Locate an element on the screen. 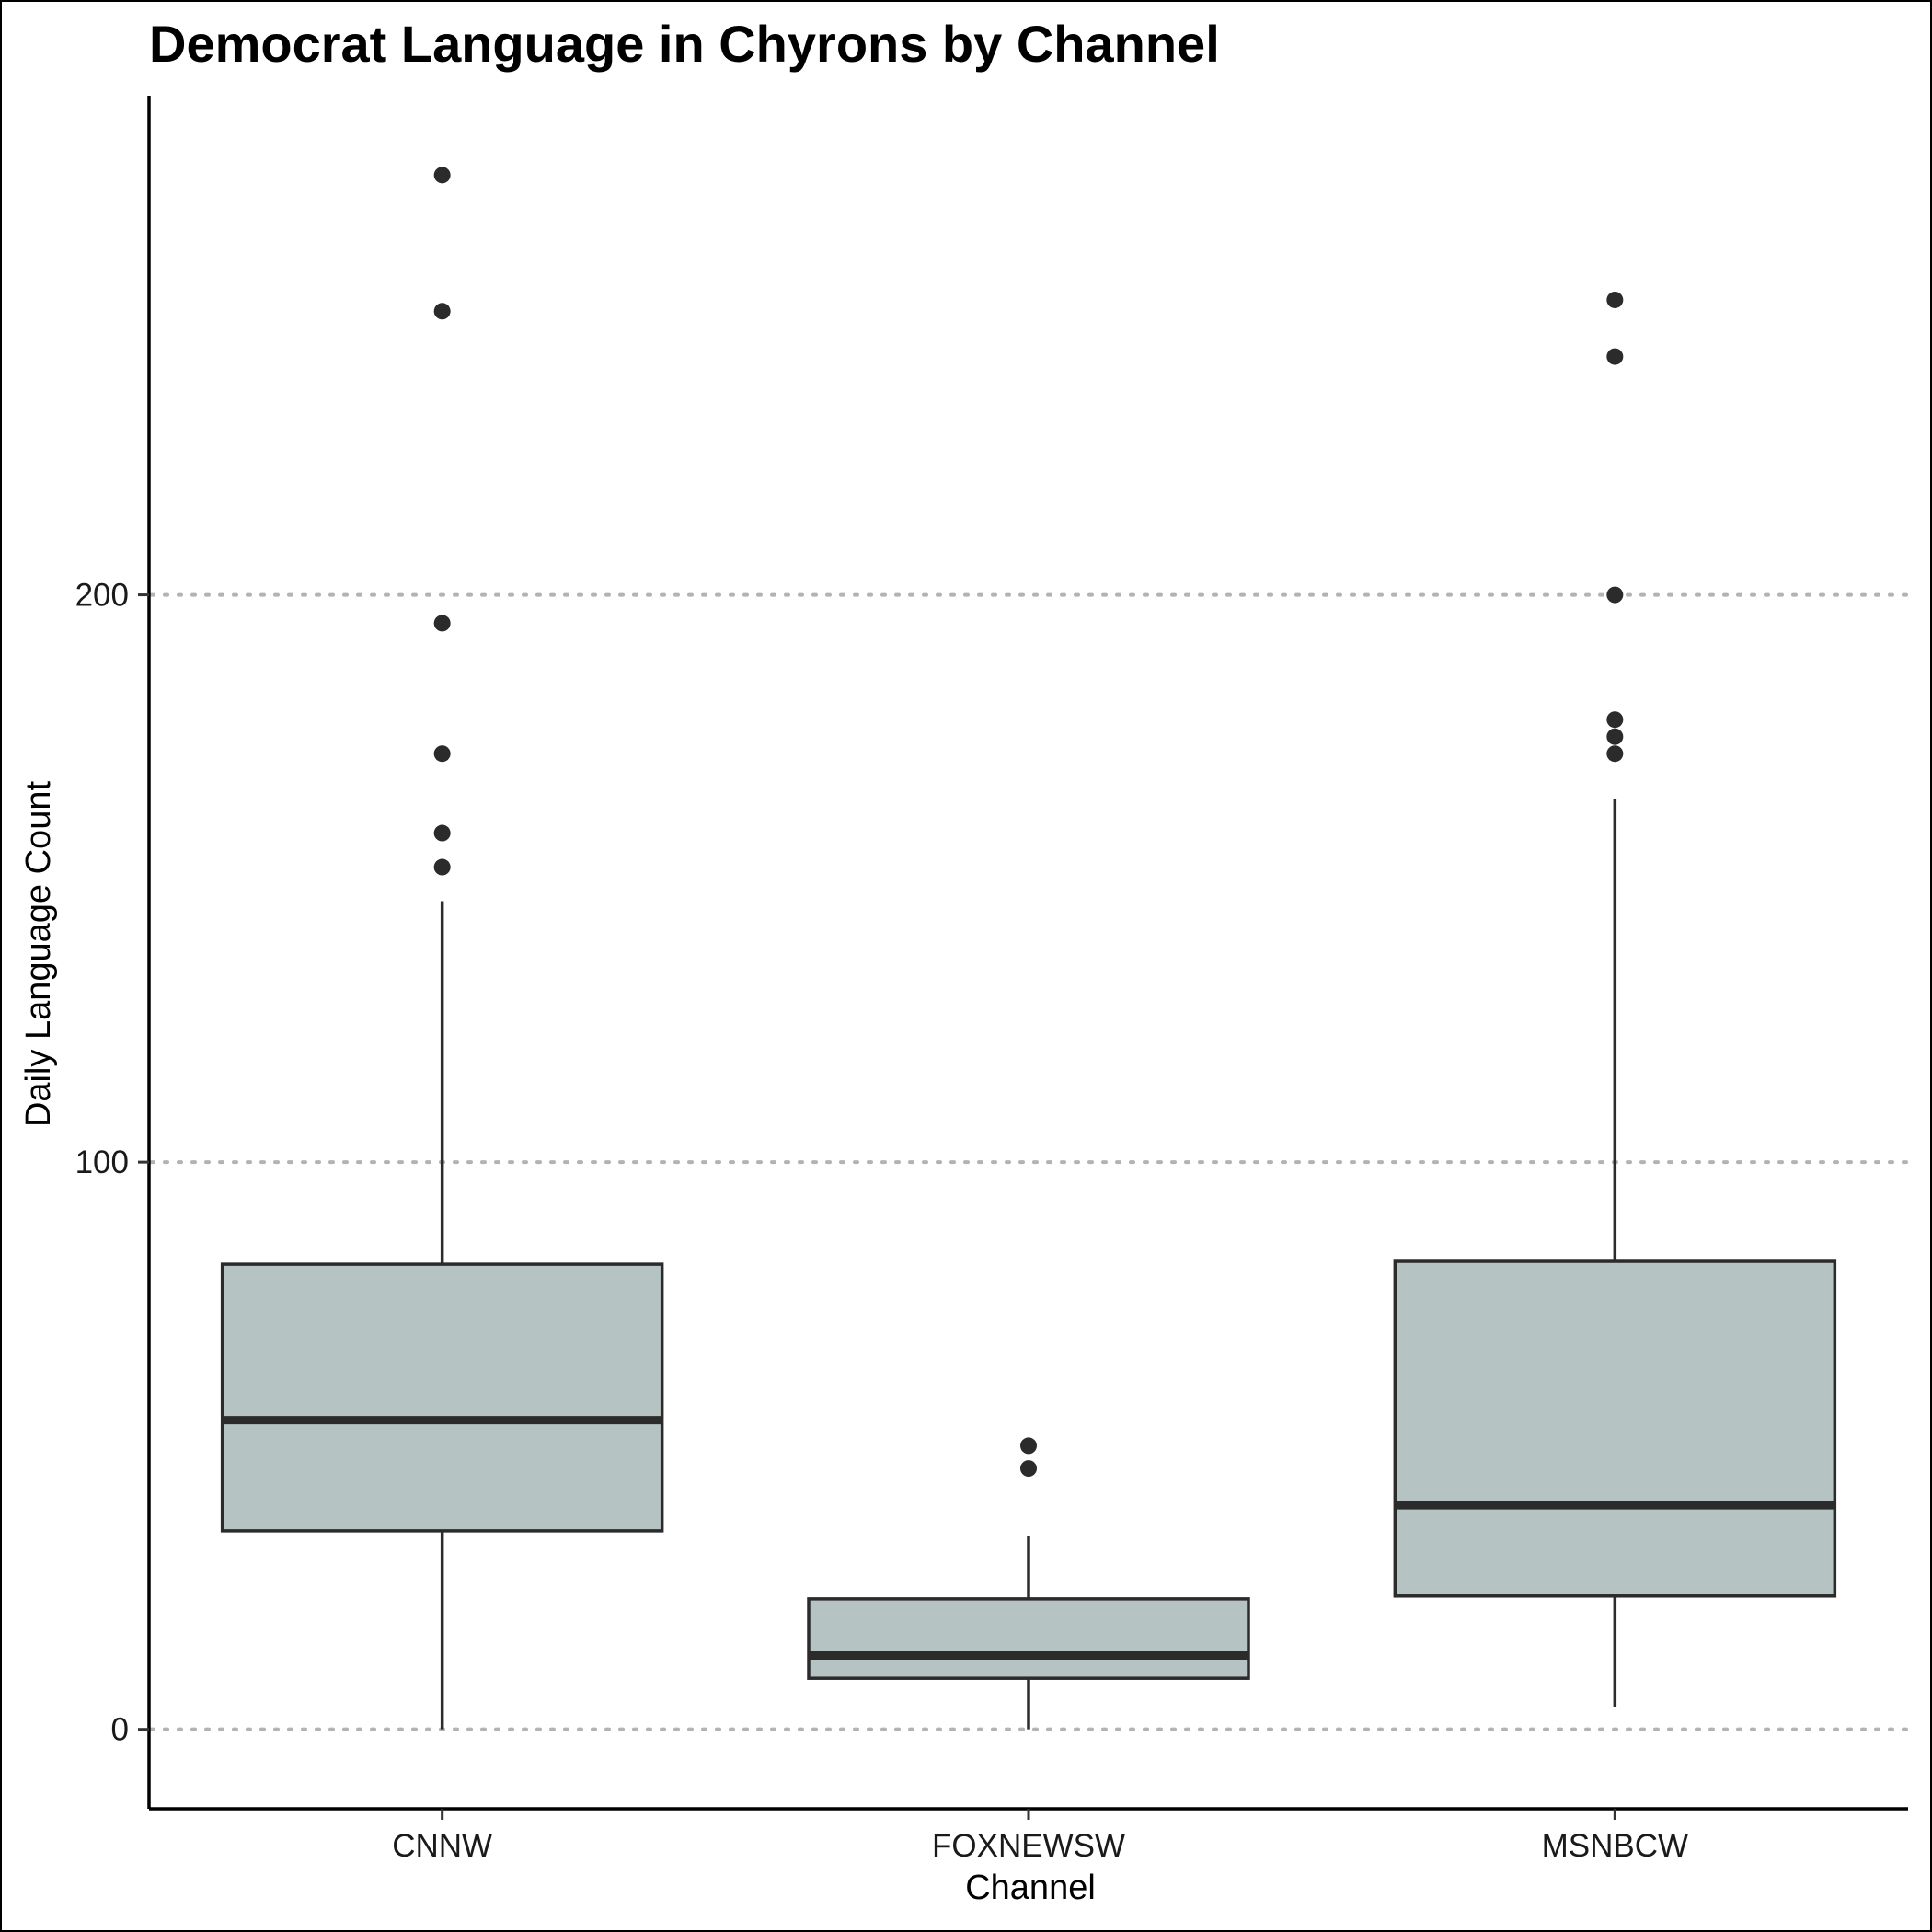 Image resolution: width=1932 pixels, height=1932 pixels. y-tick-label-100: 100 is located at coordinates (102, 1162).